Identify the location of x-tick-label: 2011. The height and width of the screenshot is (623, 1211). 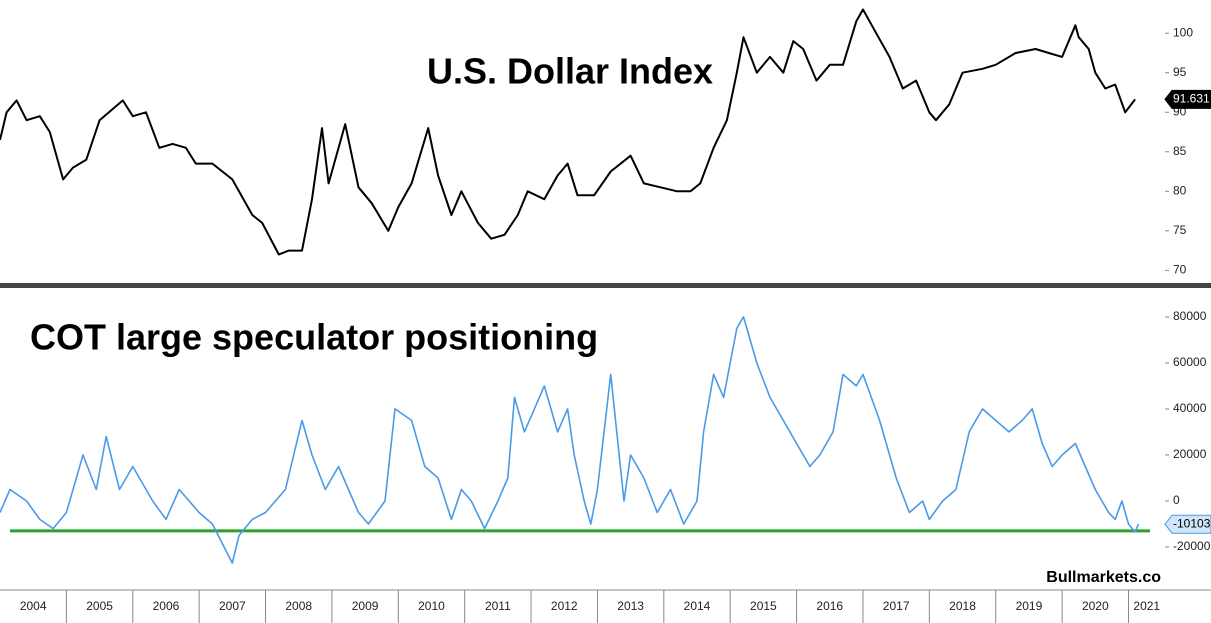
(498, 606).